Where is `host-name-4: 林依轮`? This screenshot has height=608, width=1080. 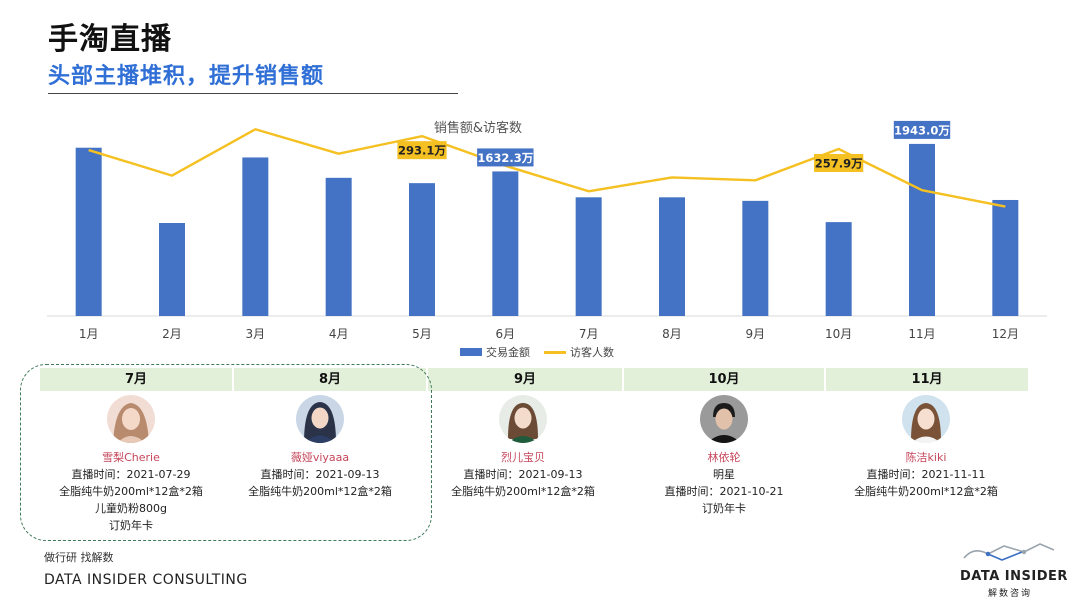 host-name-4: 林依轮 is located at coordinates (724, 457).